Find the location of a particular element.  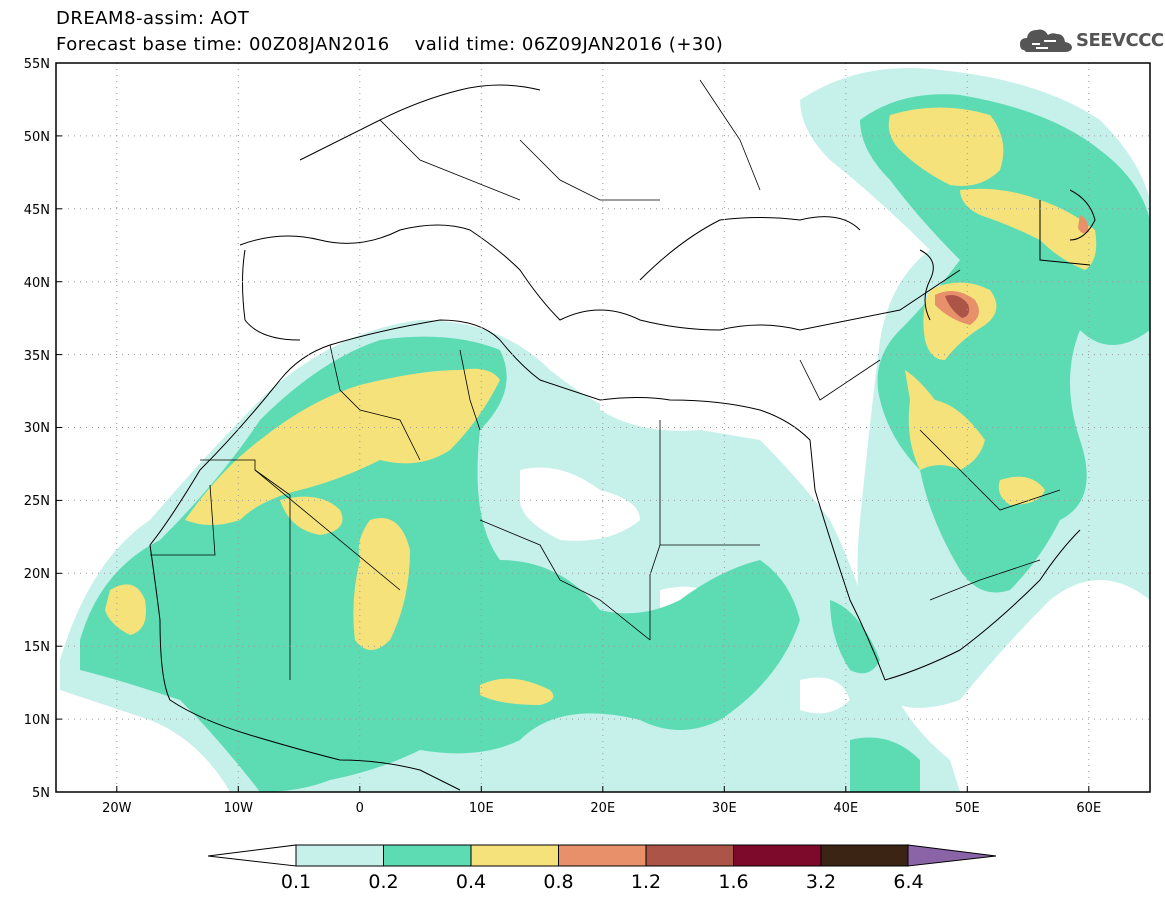

lat-label: 50N is located at coordinates (37, 137).